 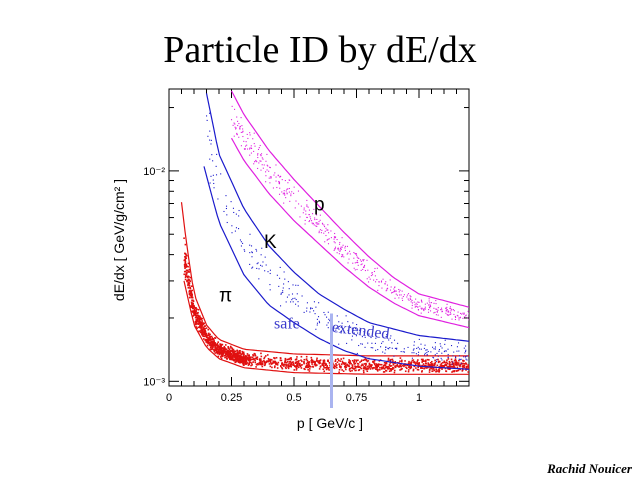 What do you see at coordinates (419, 398) in the screenshot?
I see `x-tick-label: 1` at bounding box center [419, 398].